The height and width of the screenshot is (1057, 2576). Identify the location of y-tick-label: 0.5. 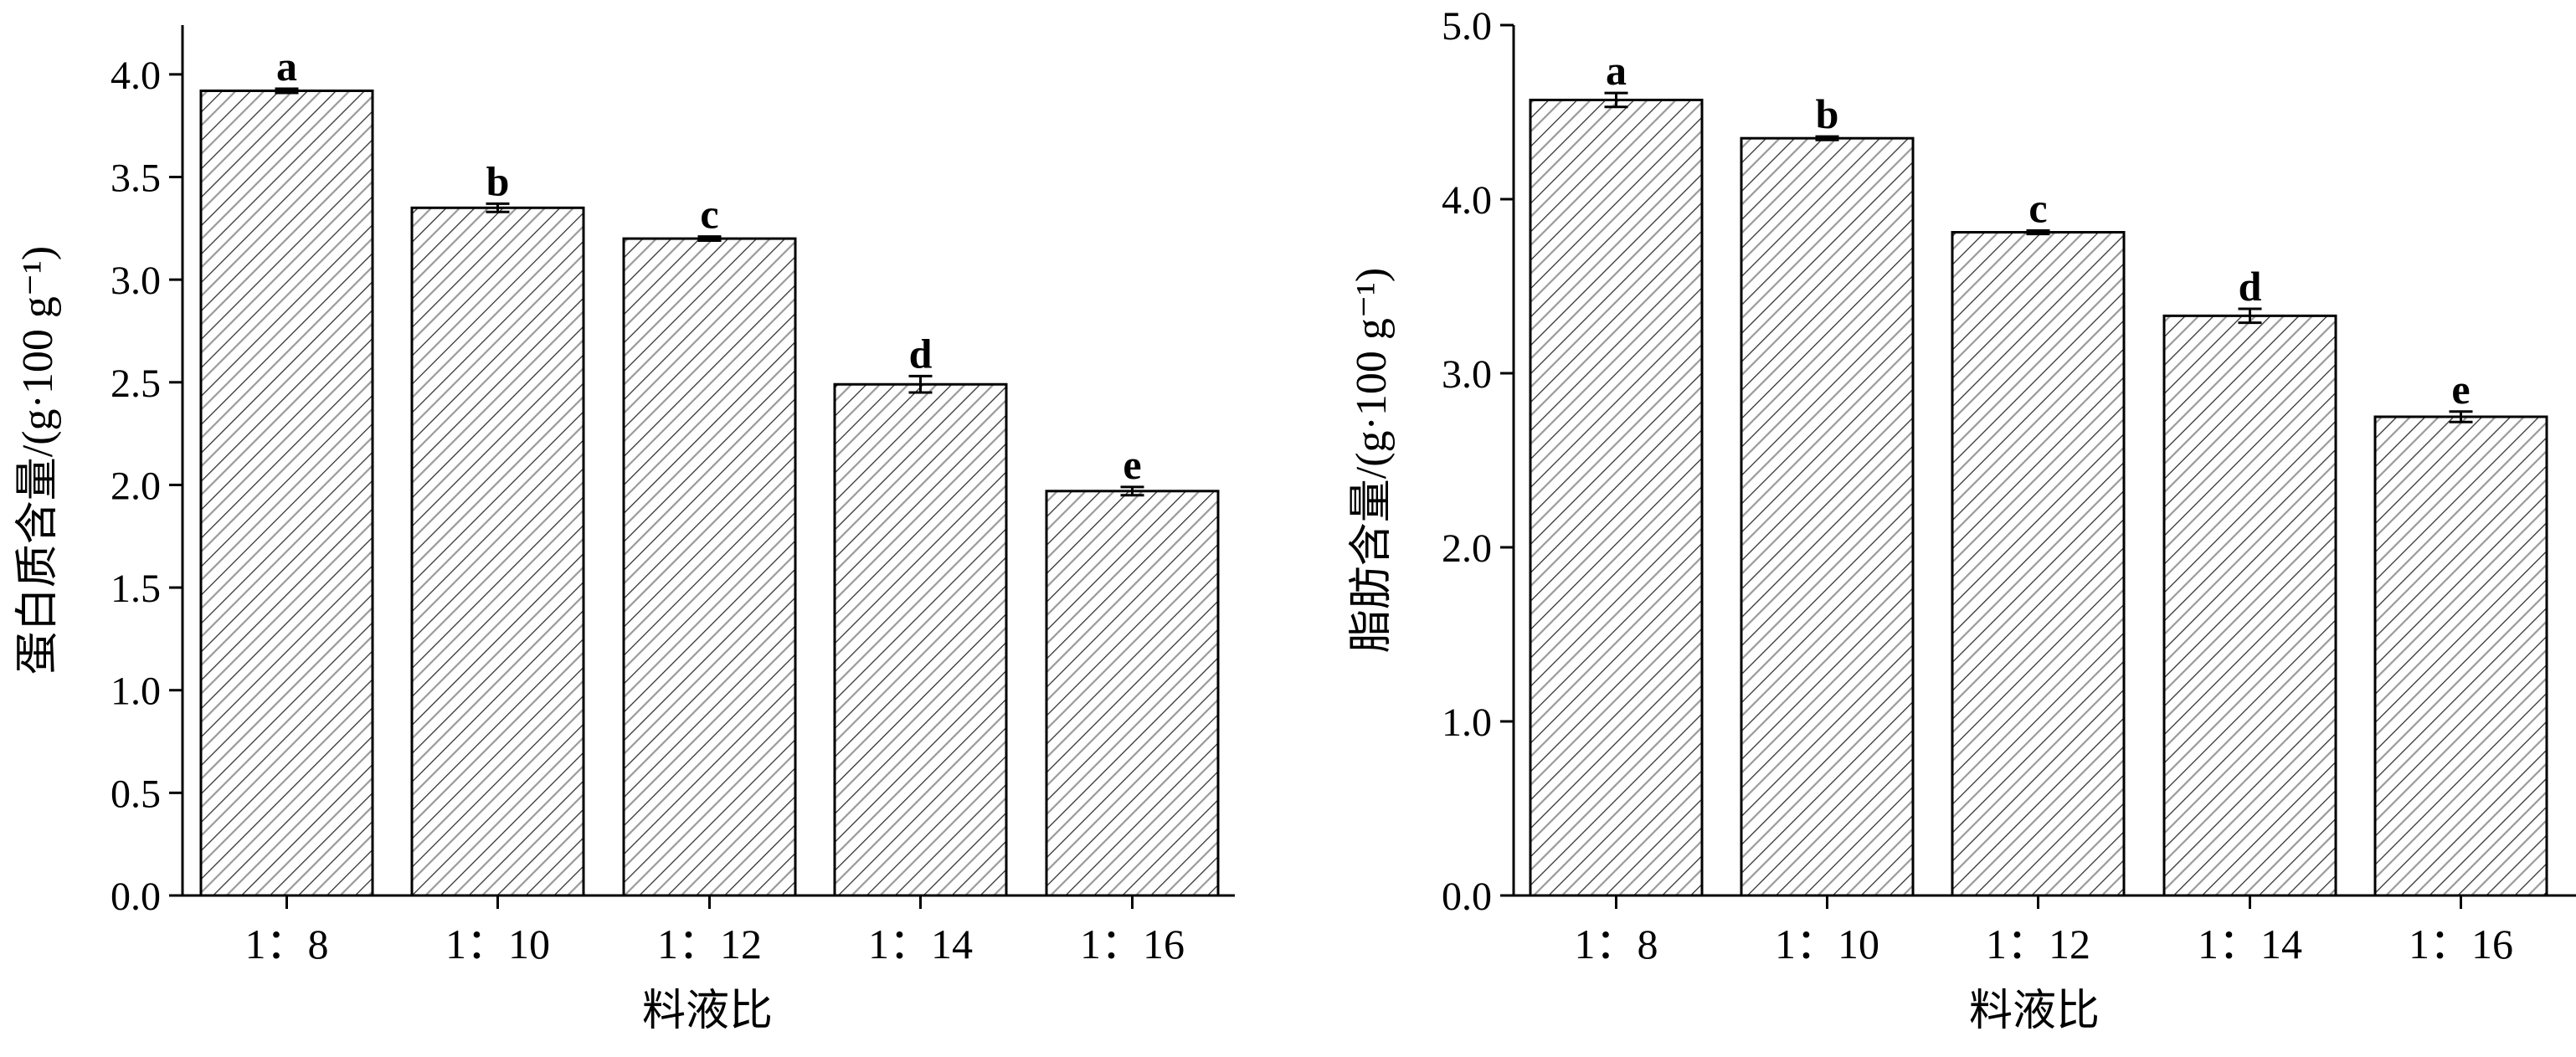
(136, 794).